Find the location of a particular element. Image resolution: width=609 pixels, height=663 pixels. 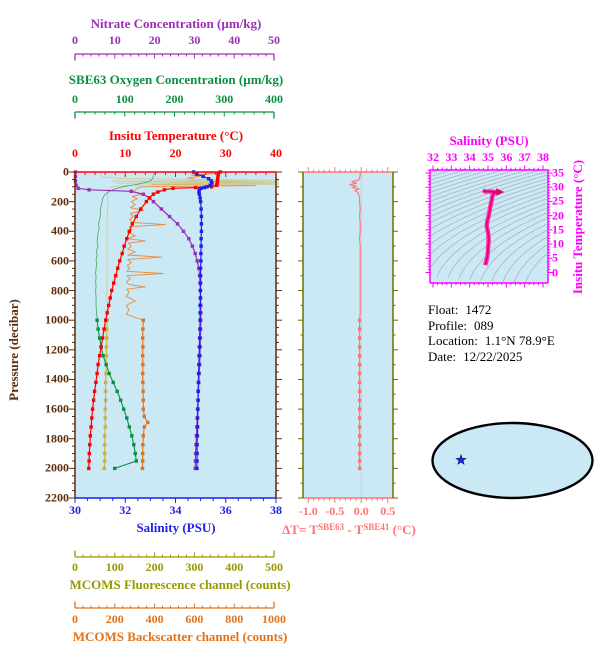

profile-number-row: Profile: 089 is located at coordinates (491, 326).